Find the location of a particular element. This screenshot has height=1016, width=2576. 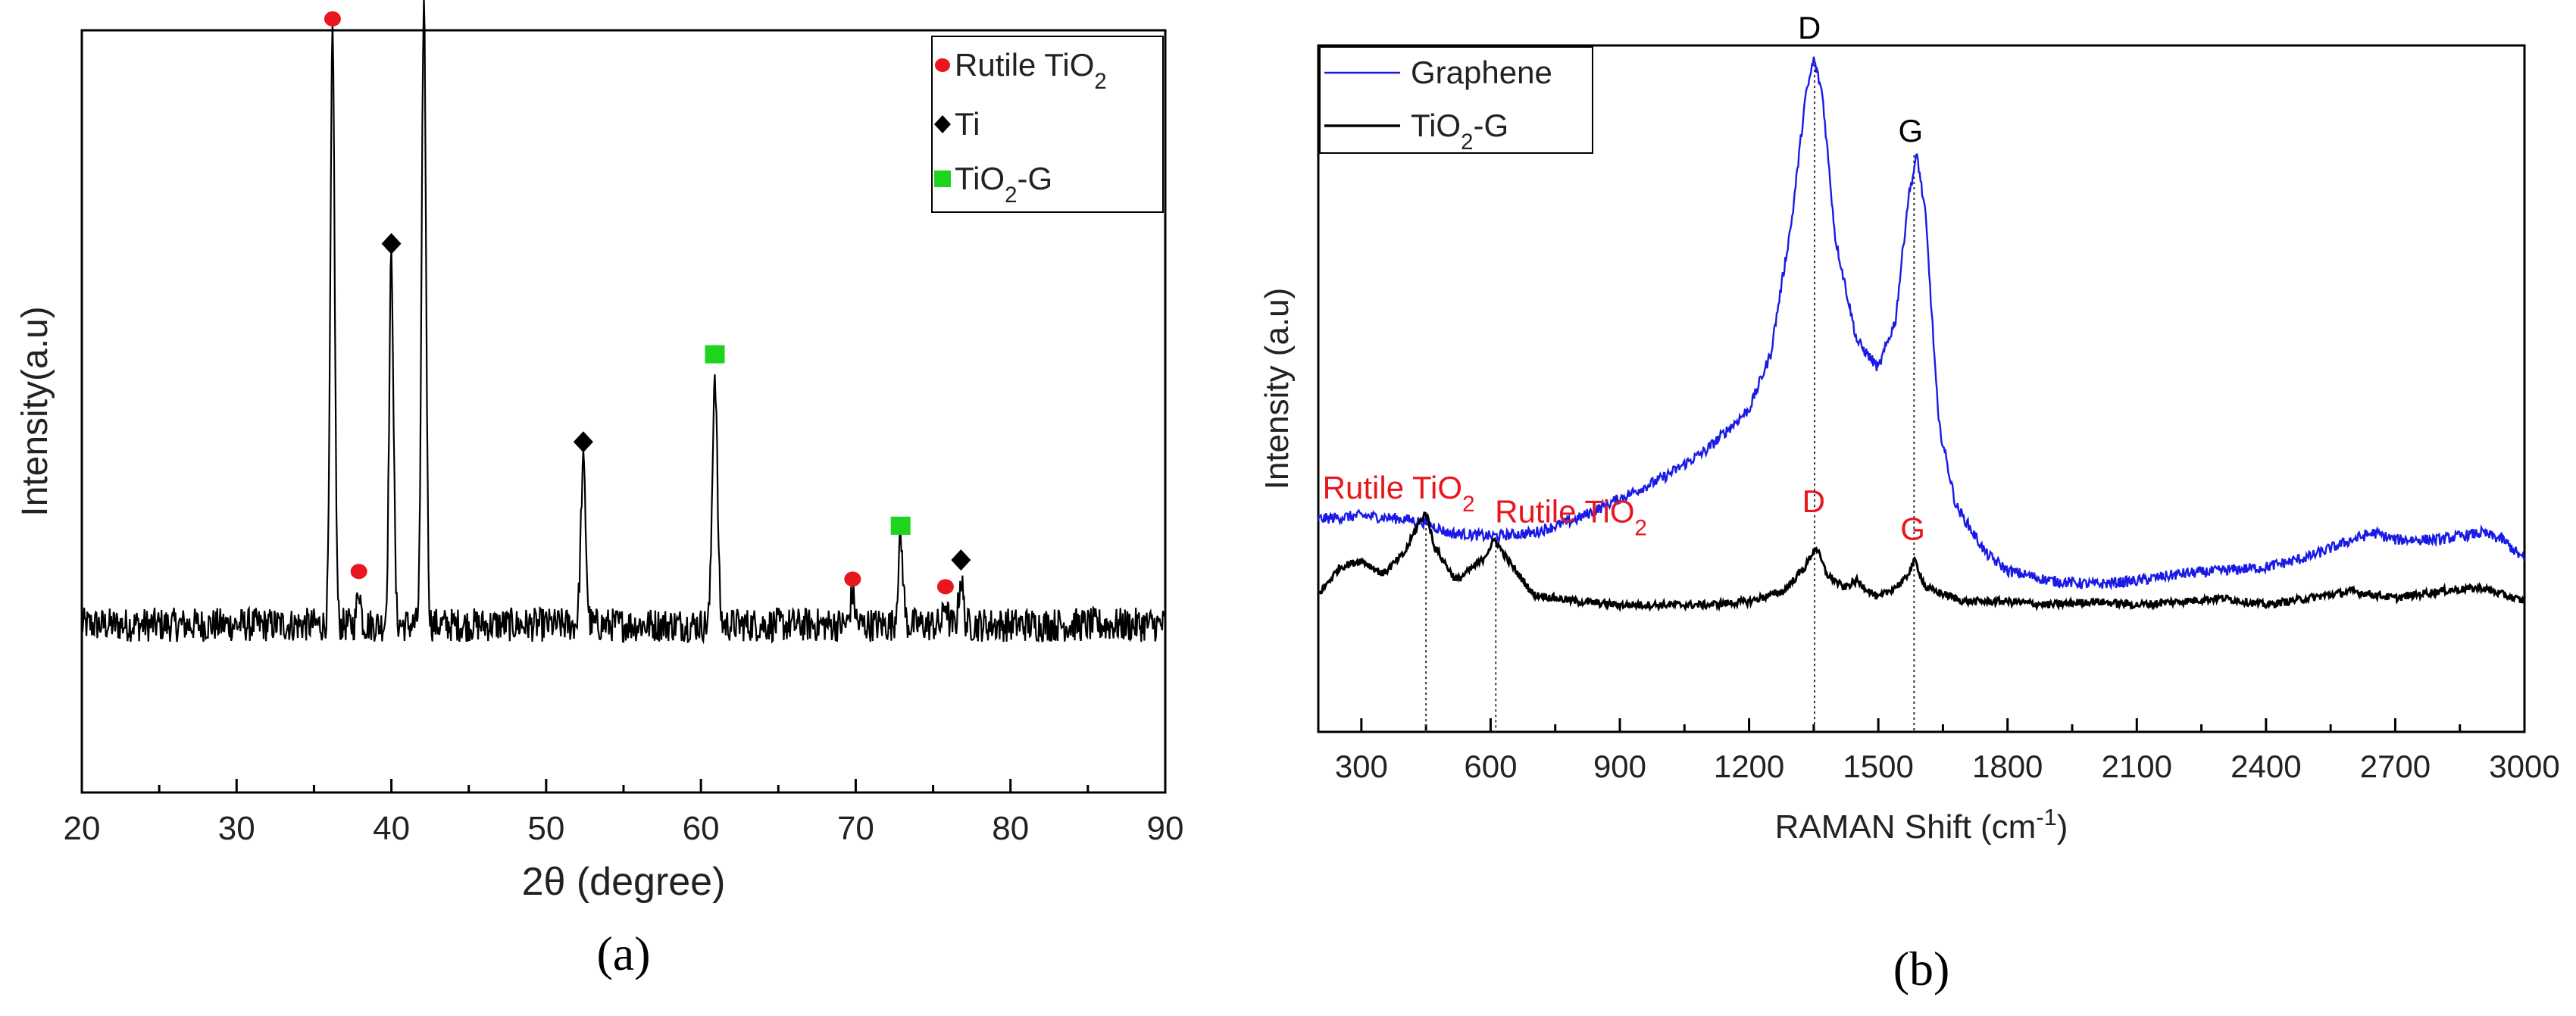

legend-square-icon is located at coordinates (942, 179).